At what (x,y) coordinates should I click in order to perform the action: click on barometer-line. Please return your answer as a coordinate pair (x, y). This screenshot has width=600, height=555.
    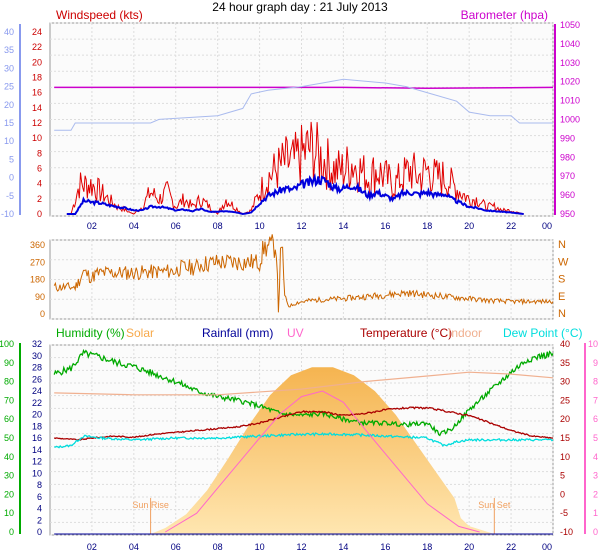
    Looking at the image, I should click on (304, 88).